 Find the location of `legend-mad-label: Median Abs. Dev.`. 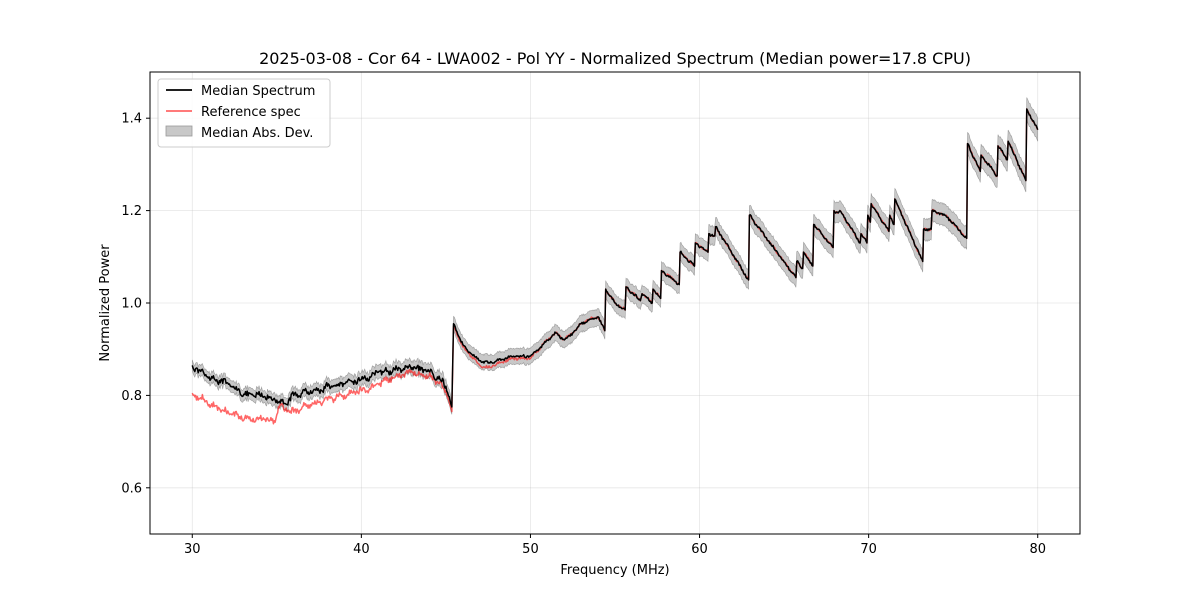

legend-mad-label: Median Abs. Dev. is located at coordinates (257, 133).